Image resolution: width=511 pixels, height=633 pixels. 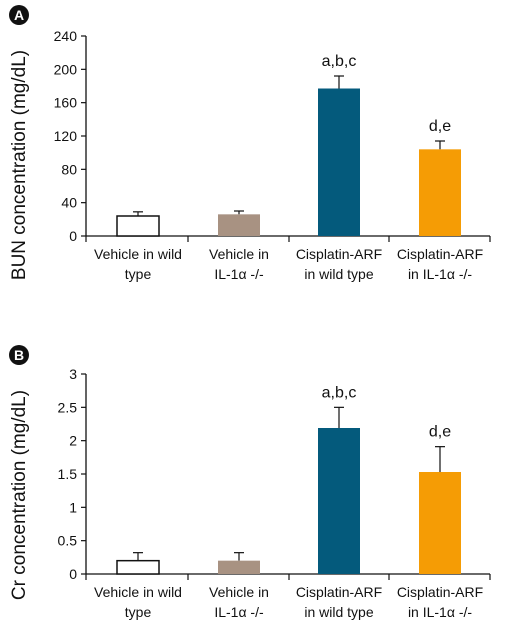 What do you see at coordinates (69, 169) in the screenshot?
I see `y-tick-label: 80` at bounding box center [69, 169].